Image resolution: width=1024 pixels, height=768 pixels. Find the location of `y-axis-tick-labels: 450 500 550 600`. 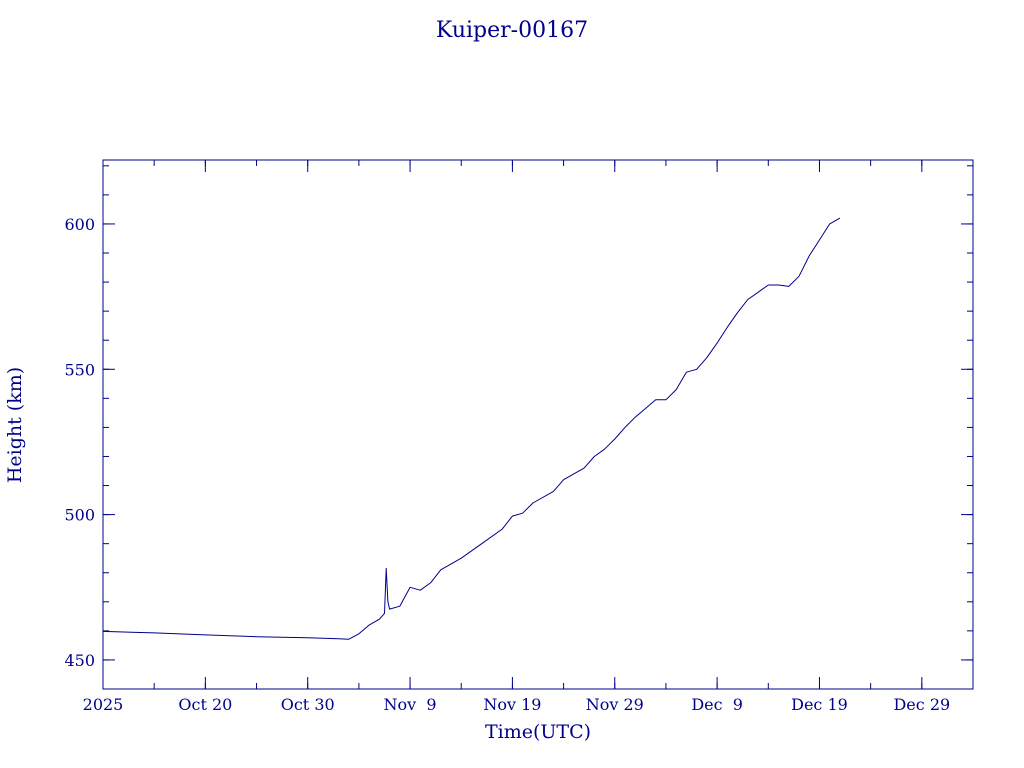

y-axis-tick-labels: 450 500 550 600 is located at coordinates (79, 442).